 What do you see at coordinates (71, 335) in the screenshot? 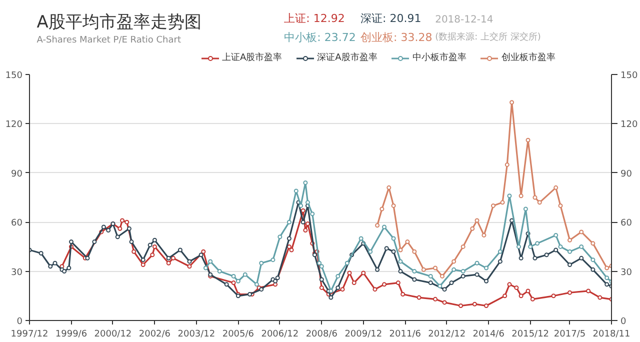
I see `x-tick-label: 1999/6` at bounding box center [71, 335].